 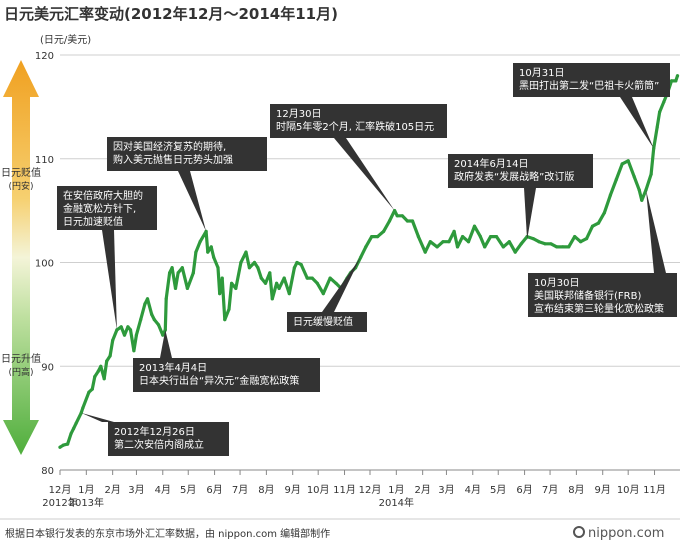 I want to click on annotation-text: 日元缓慢贬值, so click(x=323, y=321).